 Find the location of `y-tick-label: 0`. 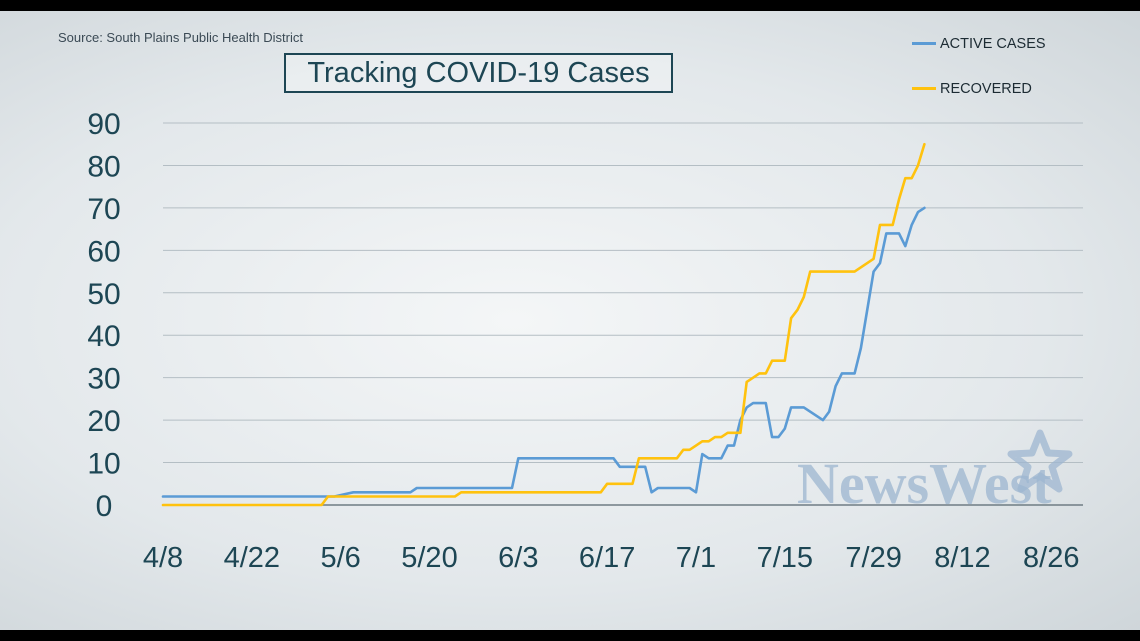

y-tick-label: 0 is located at coordinates (104, 506).